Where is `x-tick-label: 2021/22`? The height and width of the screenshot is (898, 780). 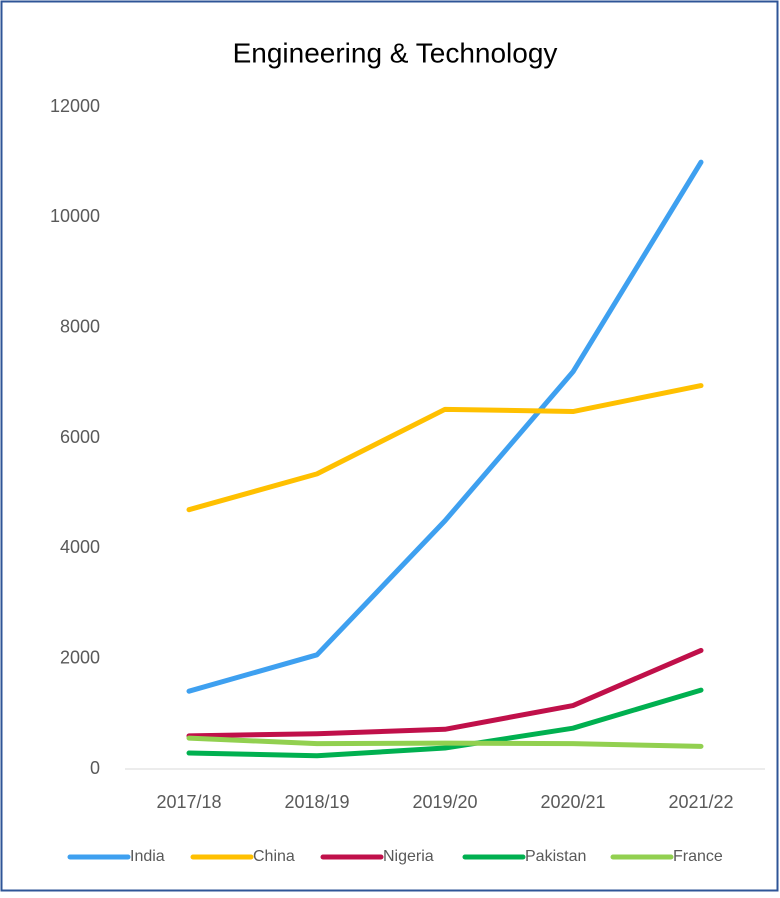 x-tick-label: 2021/22 is located at coordinates (700, 802).